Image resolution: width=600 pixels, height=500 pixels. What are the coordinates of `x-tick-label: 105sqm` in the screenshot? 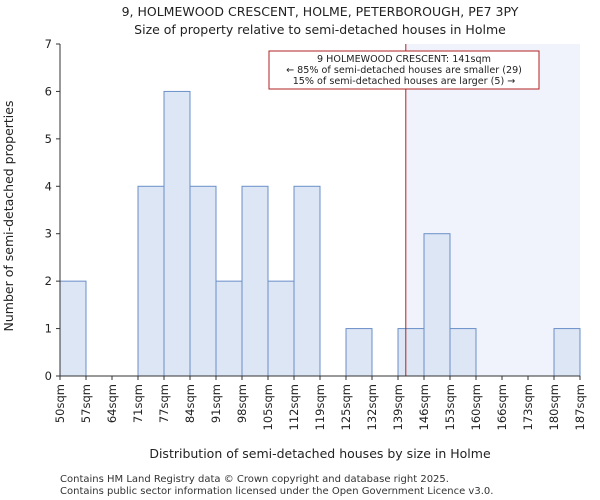 It's located at (268, 407).